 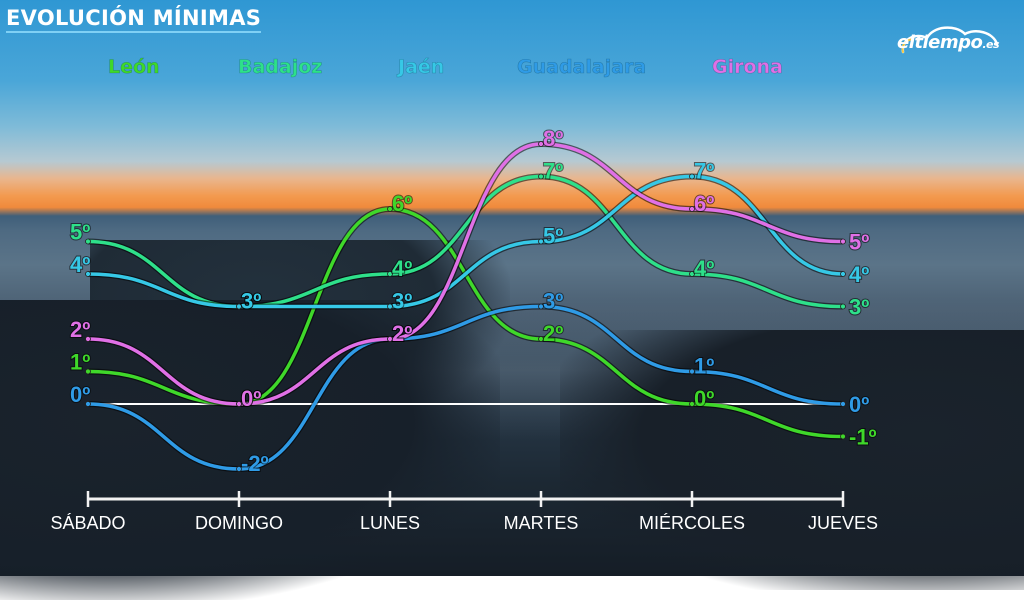 What do you see at coordinates (541, 523) in the screenshot?
I see `x-tick-label: MARTES` at bounding box center [541, 523].